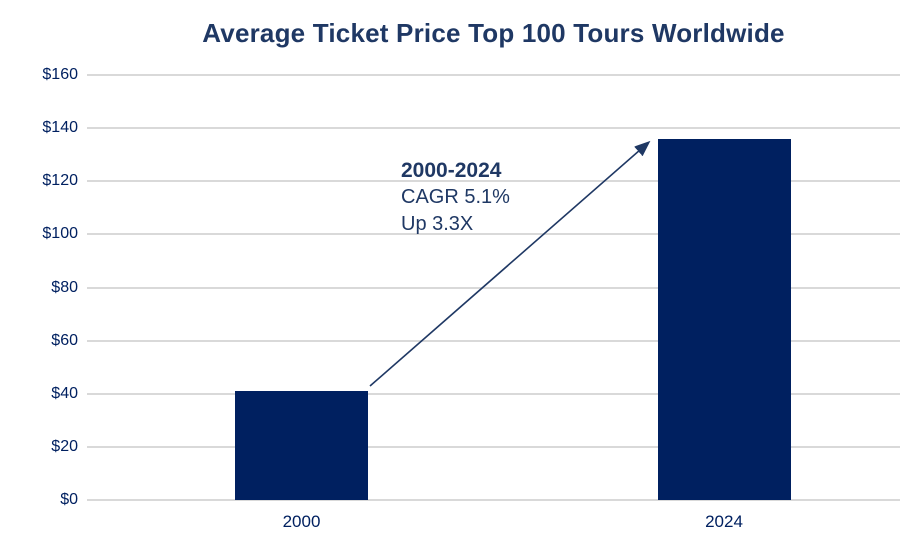  I want to click on bar-2000, so click(301, 445).